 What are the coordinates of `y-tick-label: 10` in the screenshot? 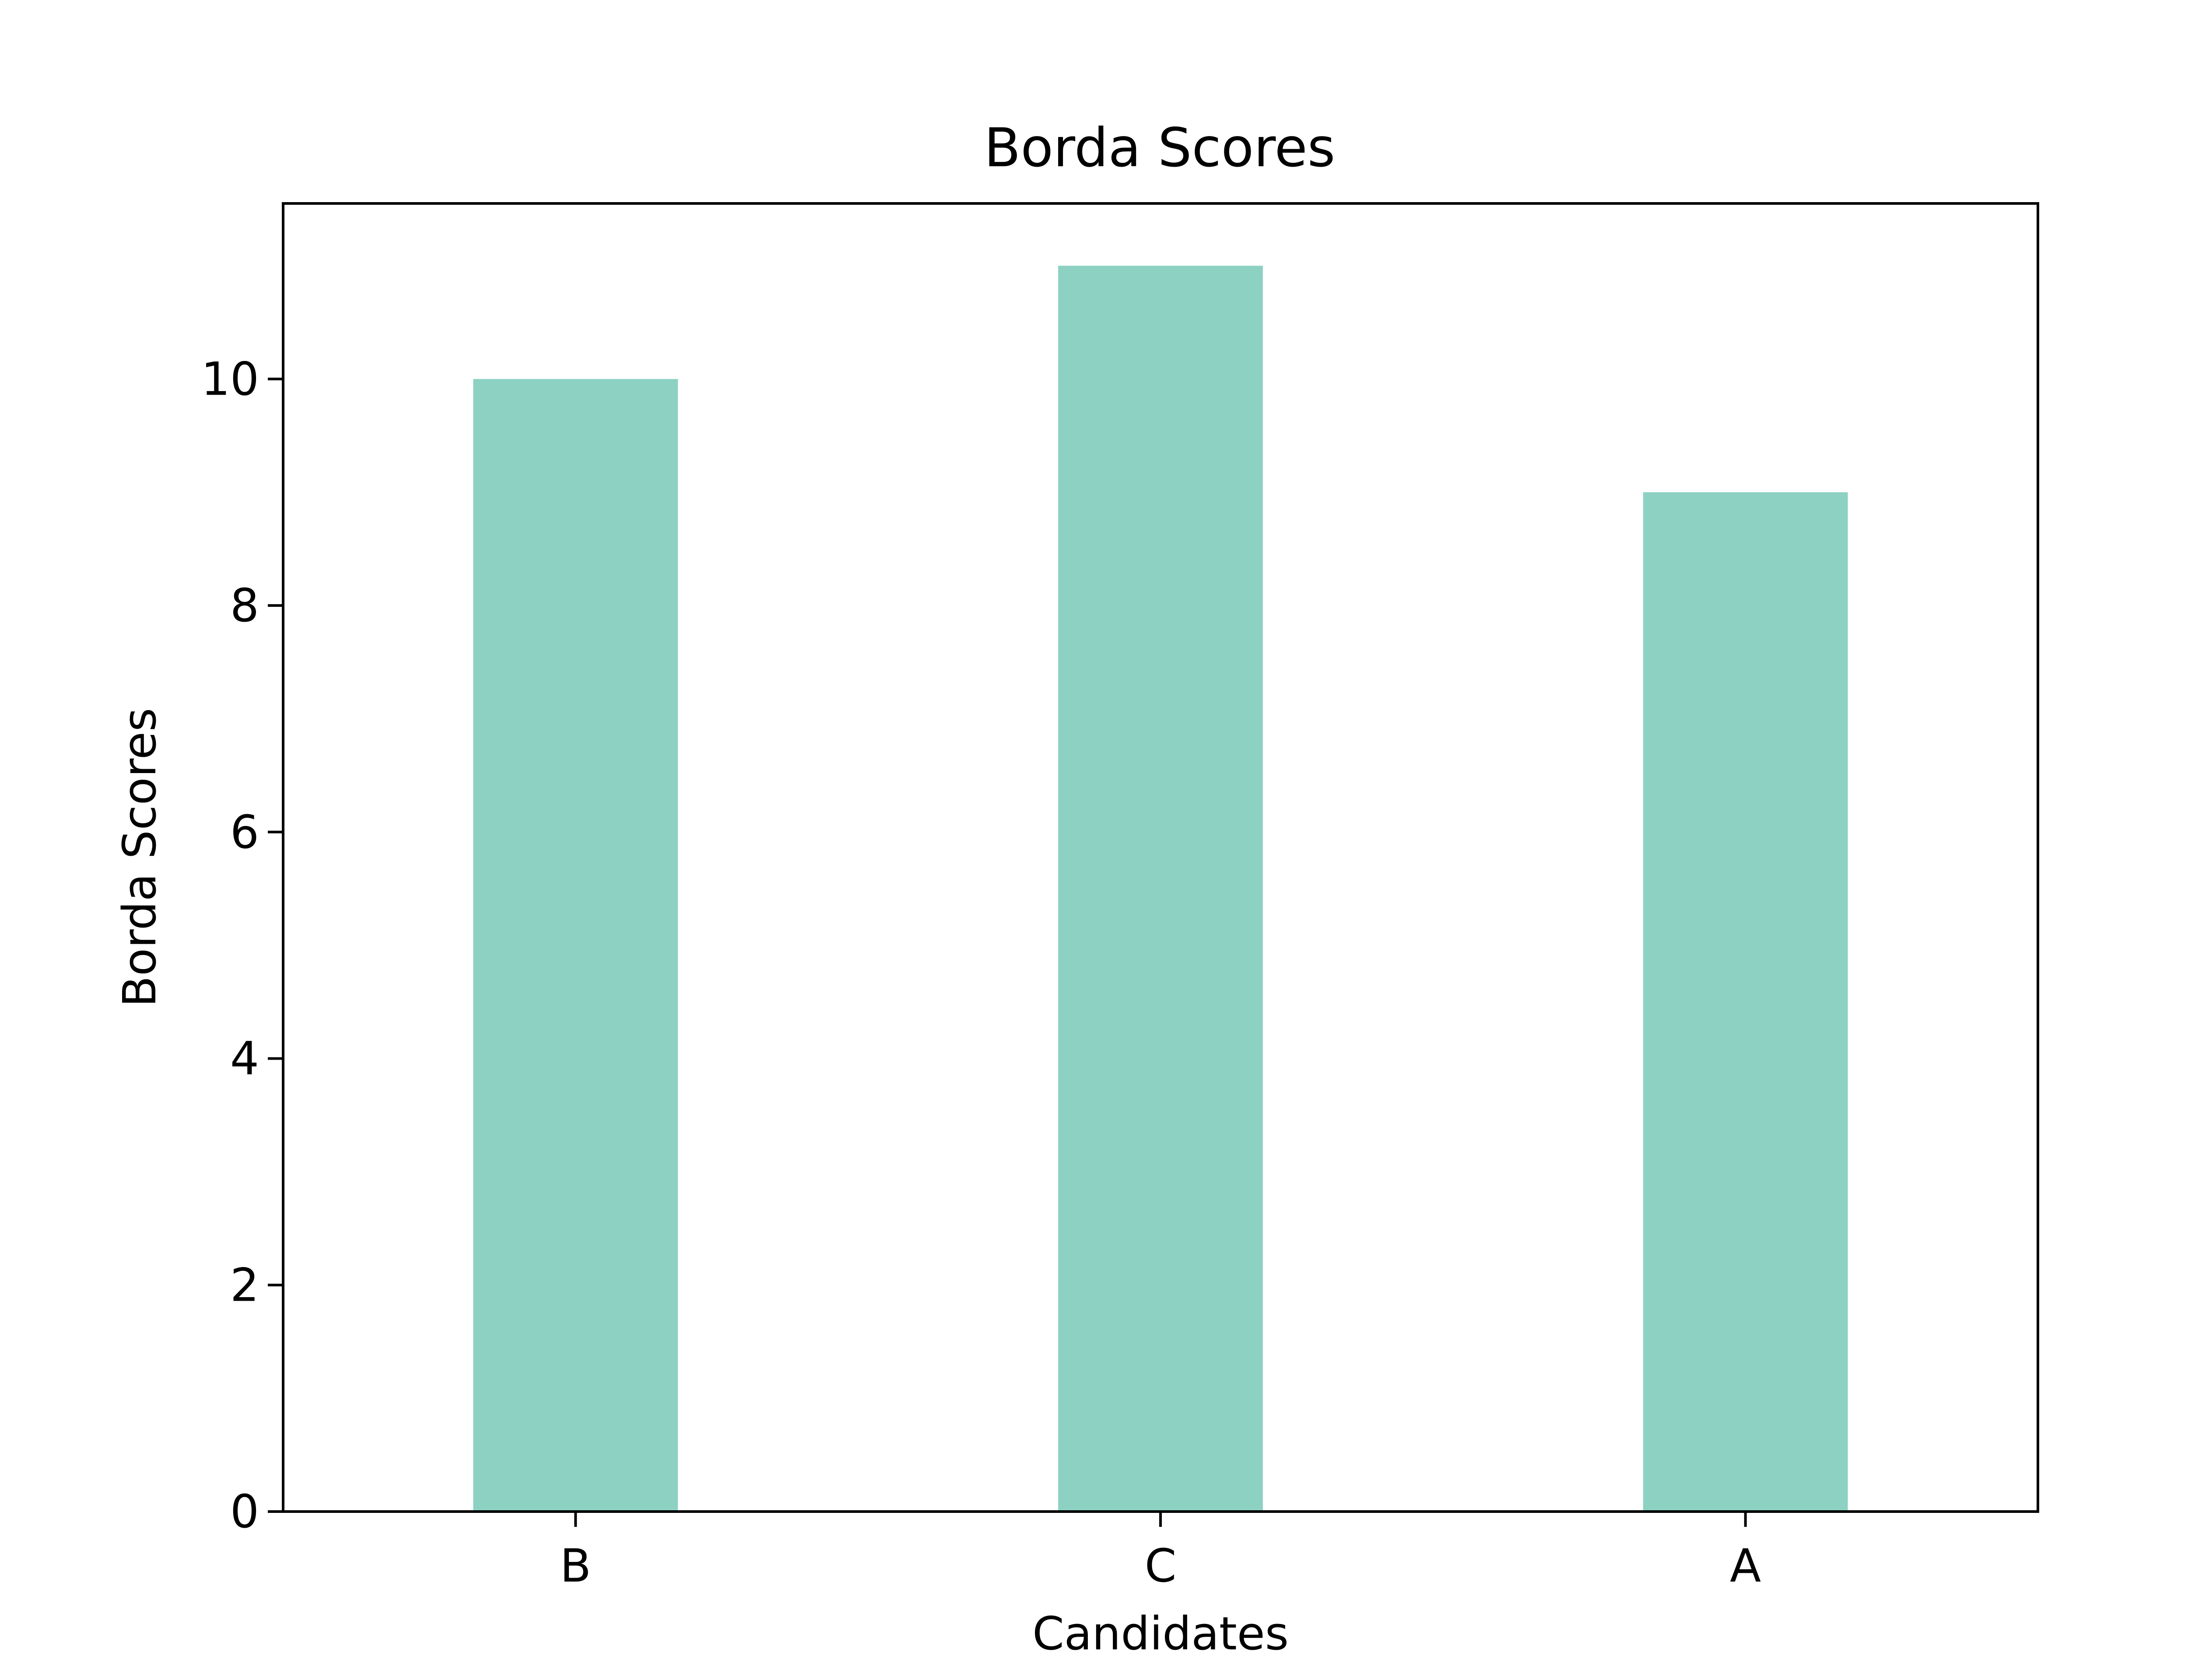 It's located at (230, 379).